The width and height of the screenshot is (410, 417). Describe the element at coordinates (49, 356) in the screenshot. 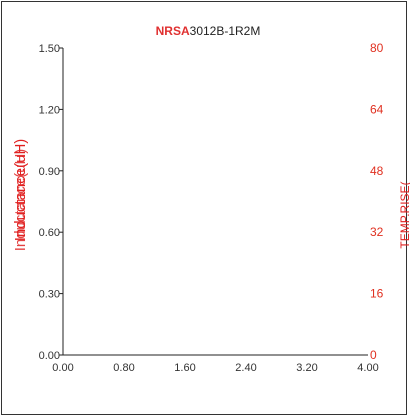

I see `y-left-tick-label: 0.00` at that location.